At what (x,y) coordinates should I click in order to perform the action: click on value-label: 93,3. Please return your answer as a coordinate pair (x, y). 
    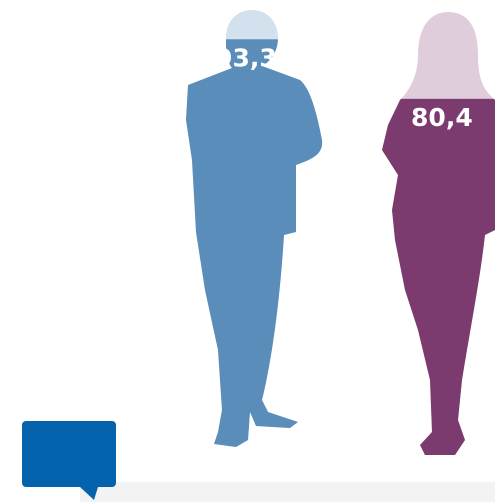
    Looking at the image, I should click on (246, 57).